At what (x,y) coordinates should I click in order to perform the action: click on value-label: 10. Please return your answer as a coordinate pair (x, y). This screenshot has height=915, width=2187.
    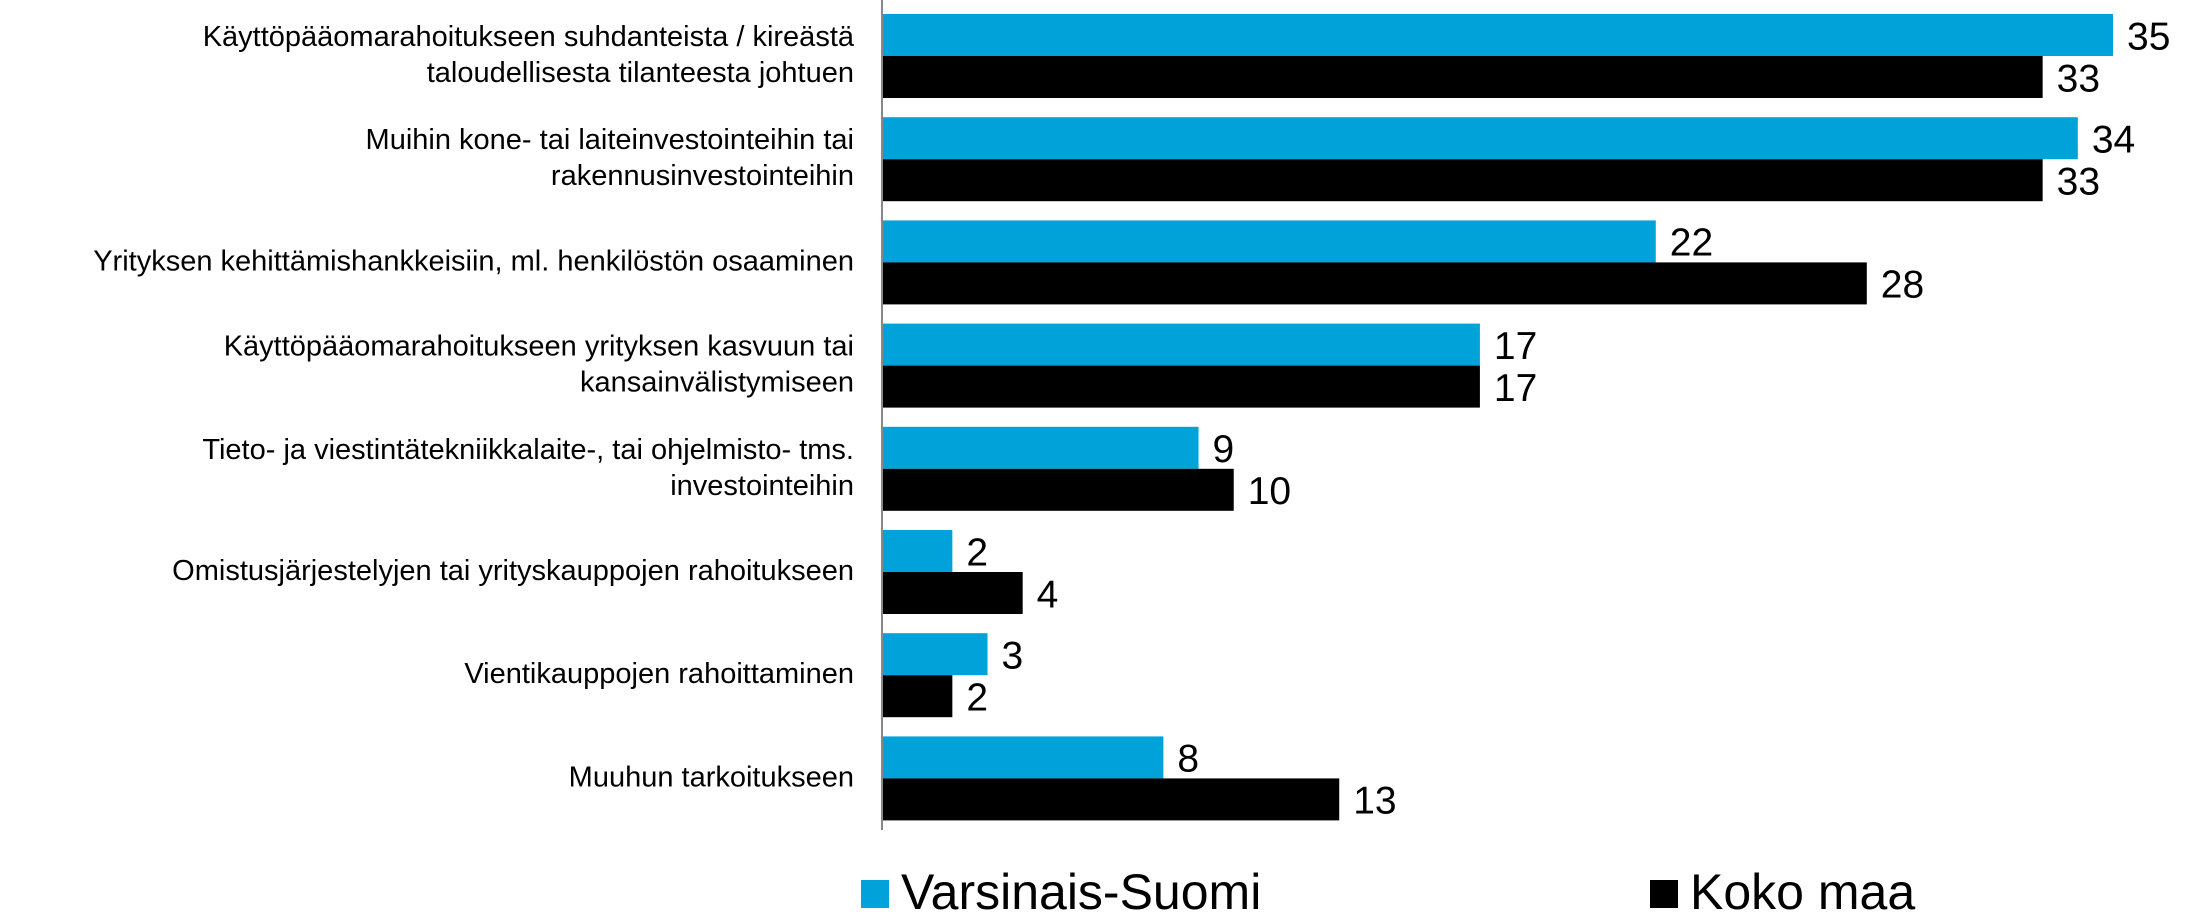
    Looking at the image, I should click on (1269, 491).